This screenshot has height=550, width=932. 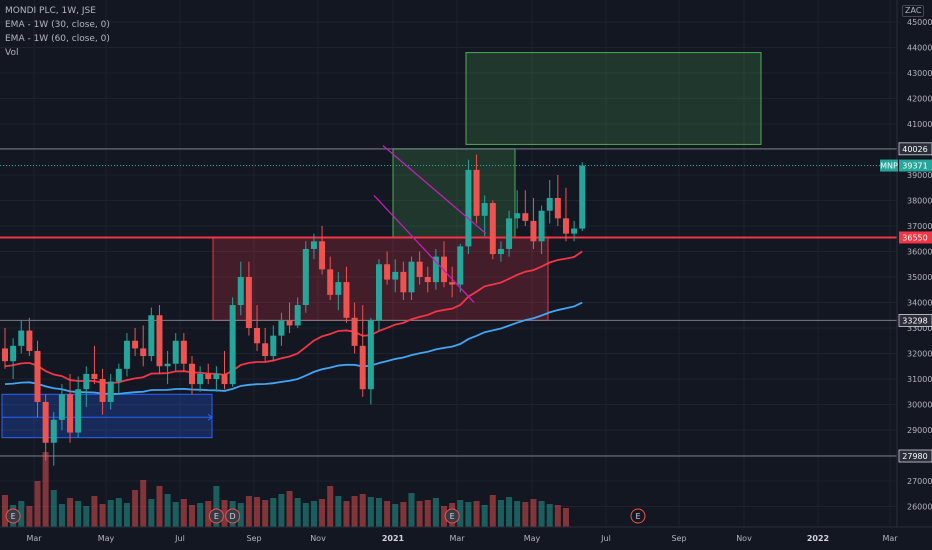 What do you see at coordinates (913, 11) in the screenshot?
I see `currency-badge: ZAC` at bounding box center [913, 11].